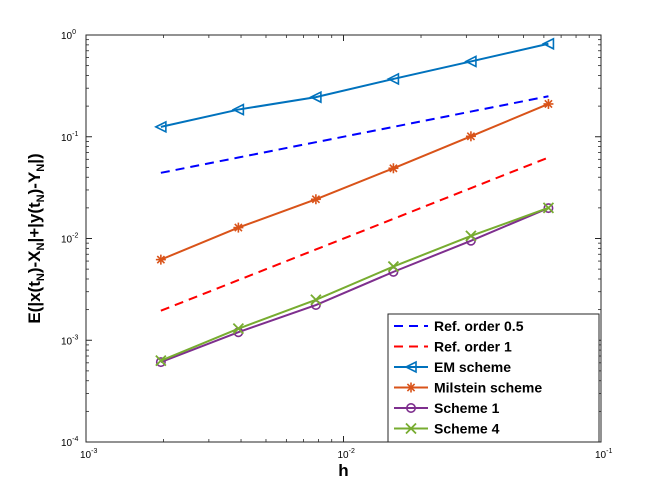 The width and height of the screenshot is (664, 498). What do you see at coordinates (467, 429) in the screenshot?
I see `legend-label-scheme-4: Scheme 4` at bounding box center [467, 429].